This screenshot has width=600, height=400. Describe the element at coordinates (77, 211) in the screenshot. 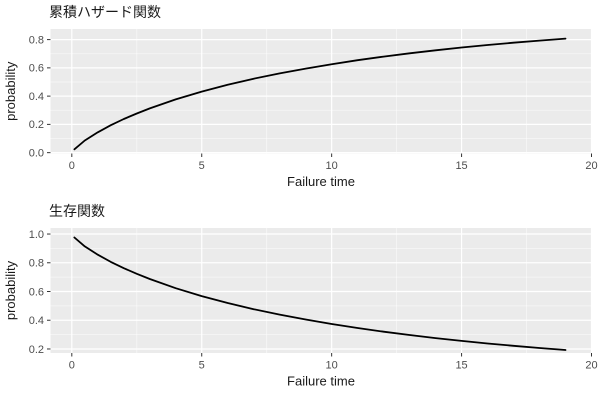

I see `survival-function-title: 生存関数` at that location.